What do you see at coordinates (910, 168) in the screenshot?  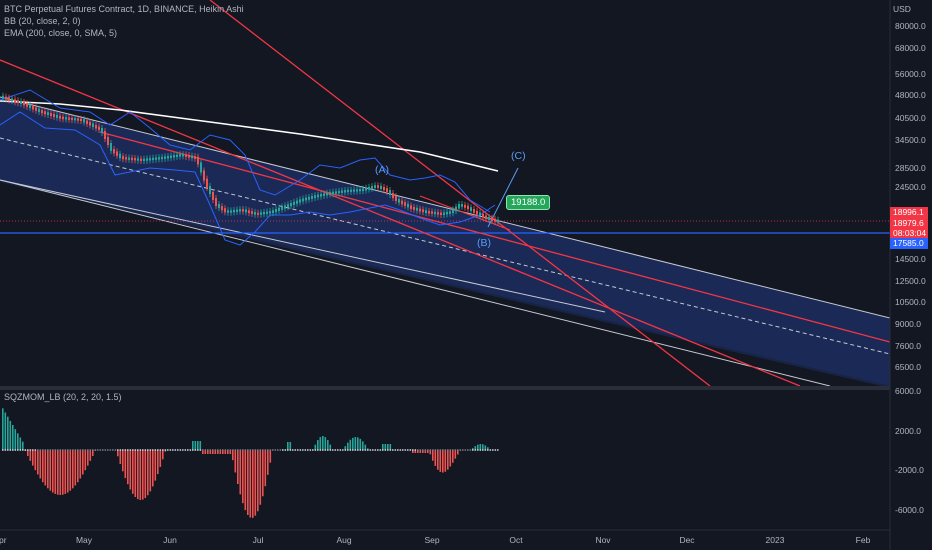 I see `price-tick-label: 28500.0` at bounding box center [910, 168].